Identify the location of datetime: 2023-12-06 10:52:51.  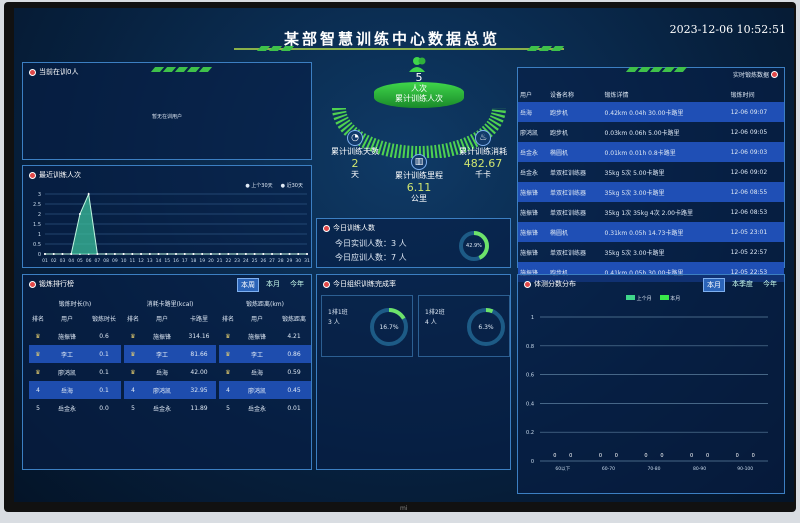
(727, 29).